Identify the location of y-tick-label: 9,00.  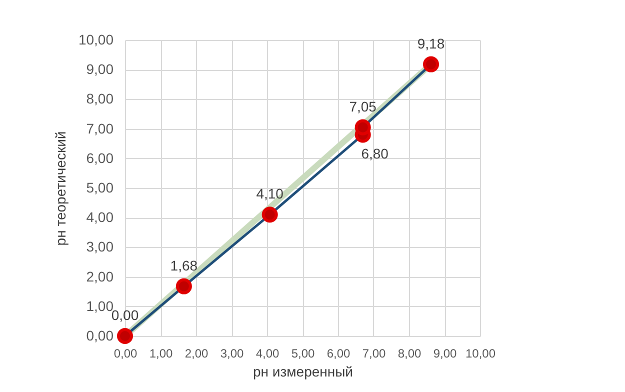
(100, 69).